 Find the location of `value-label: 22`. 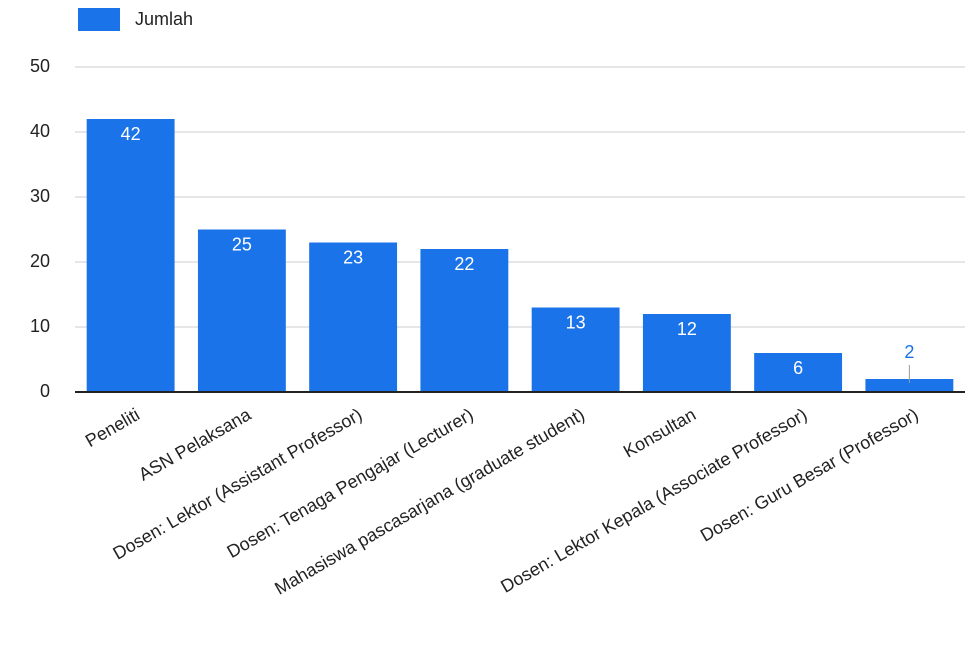

value-label: 22 is located at coordinates (464, 264).